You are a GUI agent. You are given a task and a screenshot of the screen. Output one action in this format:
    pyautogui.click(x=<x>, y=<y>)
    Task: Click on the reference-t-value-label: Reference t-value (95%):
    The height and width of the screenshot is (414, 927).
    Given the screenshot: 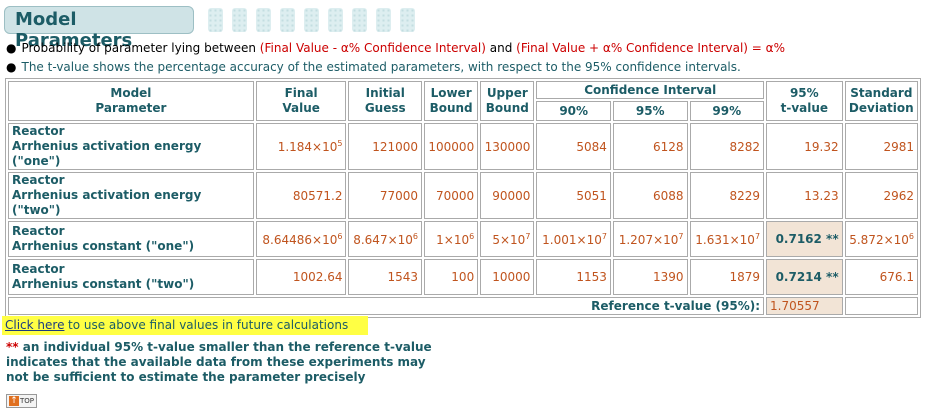 What is the action you would take?
    pyautogui.click(x=386, y=306)
    